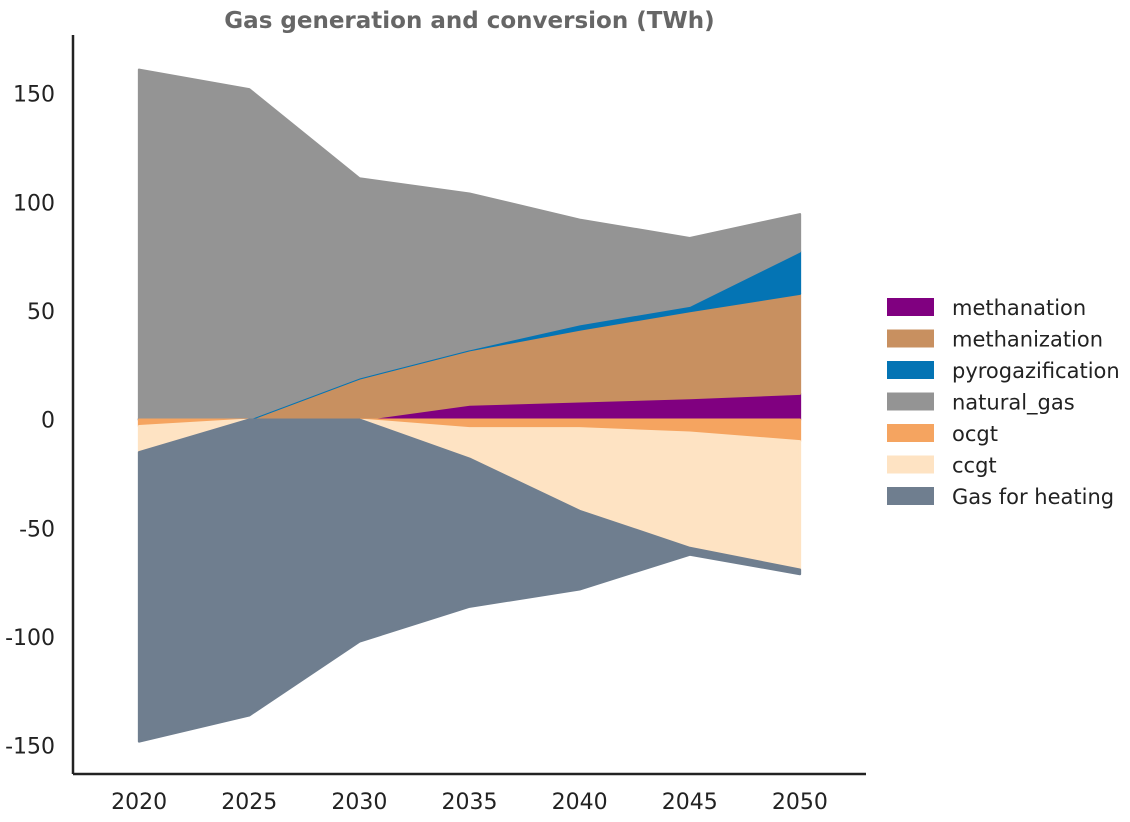 The height and width of the screenshot is (822, 1130). I want to click on legend-label-pyrogazification: pyrogazification, so click(1036, 371).